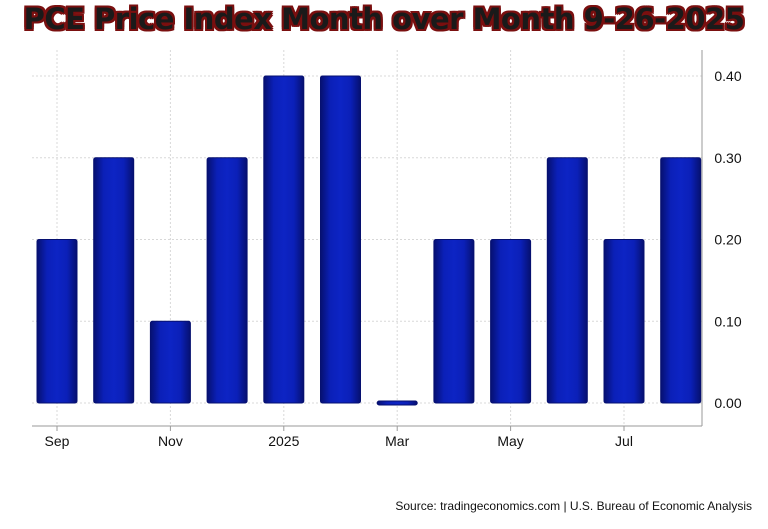  What do you see at coordinates (170, 441) in the screenshot?
I see `x-tick-label: Nov` at bounding box center [170, 441].